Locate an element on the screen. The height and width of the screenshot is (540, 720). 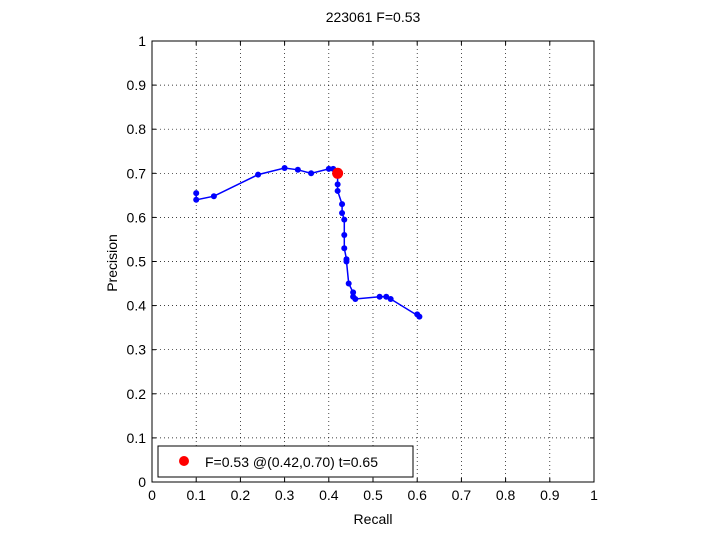
legend: F=0.53 @(0.42,0.70) t=0.65 is located at coordinates (285, 461).